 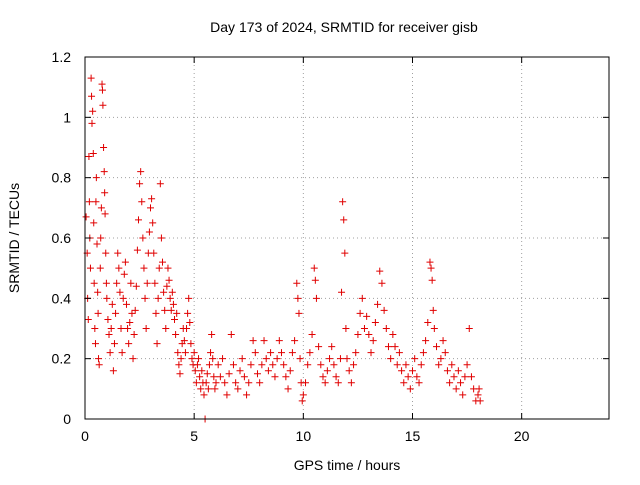 I want to click on x-tick-label: 15, so click(x=413, y=436).